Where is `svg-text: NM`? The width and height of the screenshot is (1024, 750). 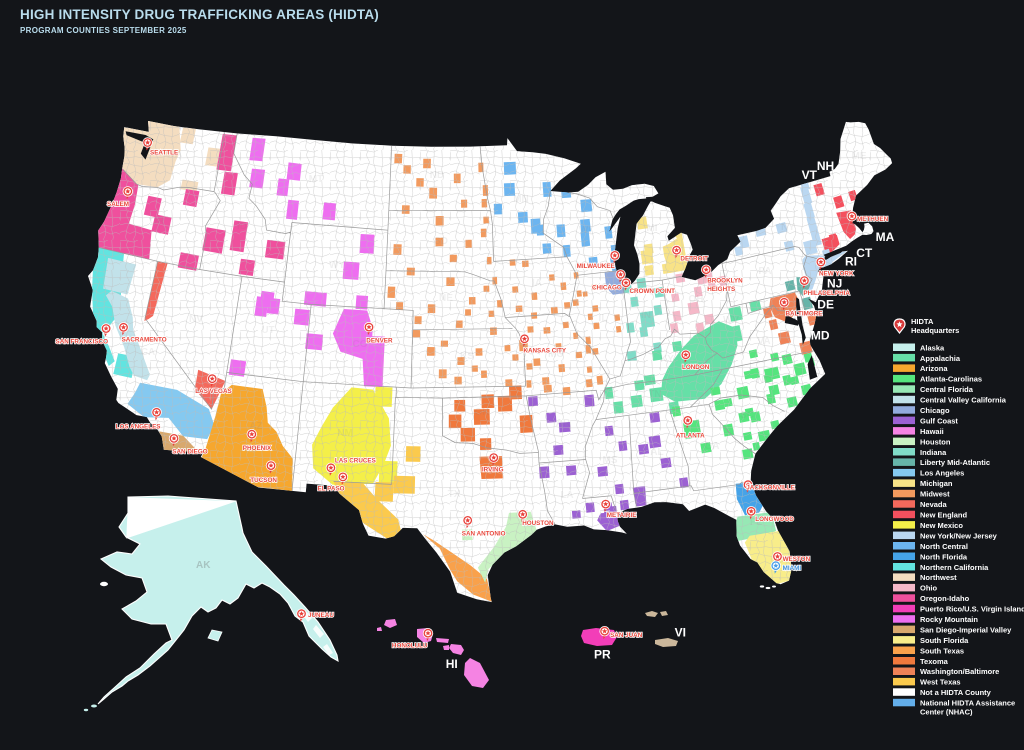
svg-text: NM is located at coordinates (345, 433).